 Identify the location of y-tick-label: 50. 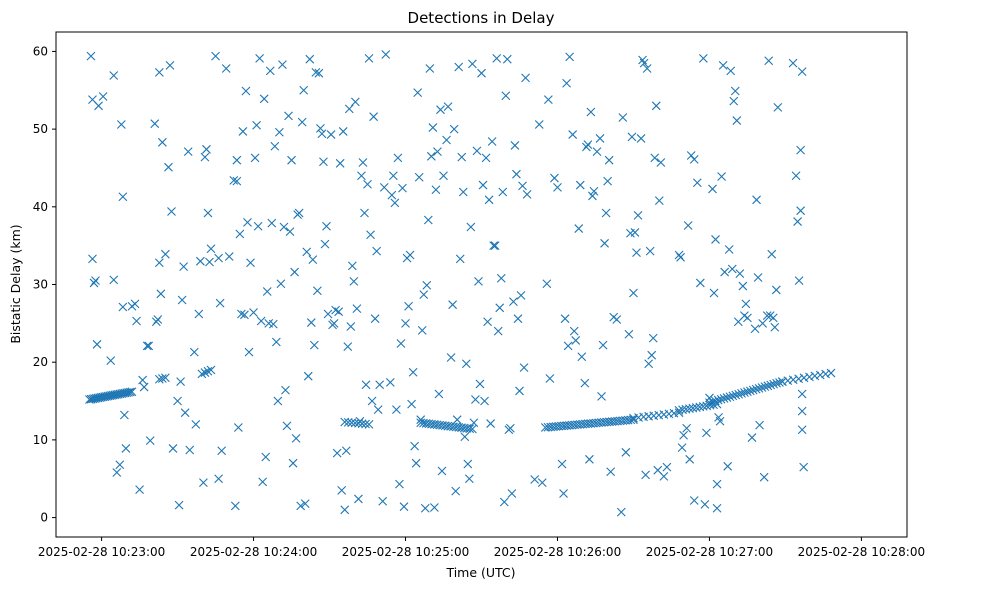
(40, 129).